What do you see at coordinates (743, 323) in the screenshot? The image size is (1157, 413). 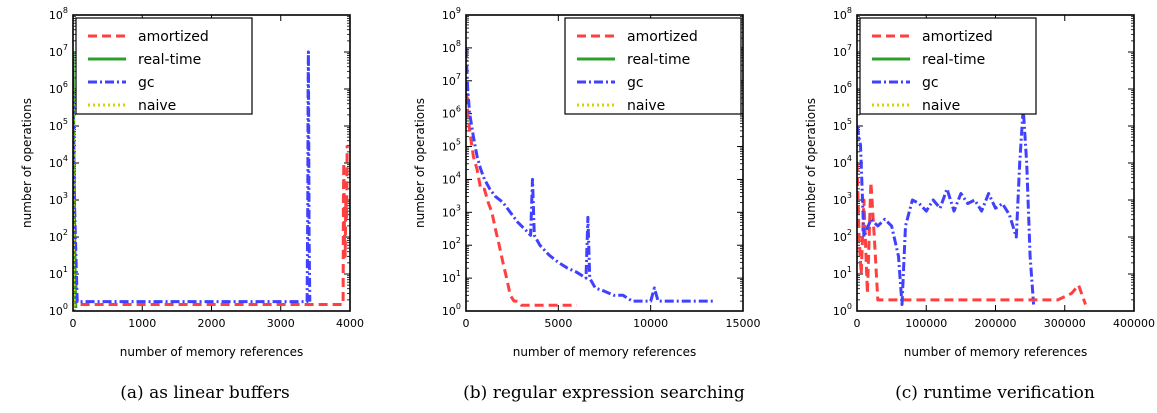 I see `x-tick-label: 15000` at bounding box center [743, 323].